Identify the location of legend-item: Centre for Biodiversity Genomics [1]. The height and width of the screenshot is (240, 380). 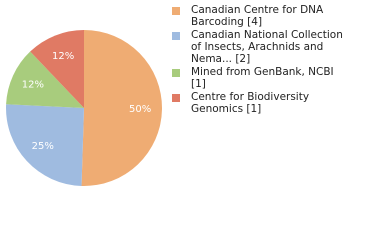
(259, 103).